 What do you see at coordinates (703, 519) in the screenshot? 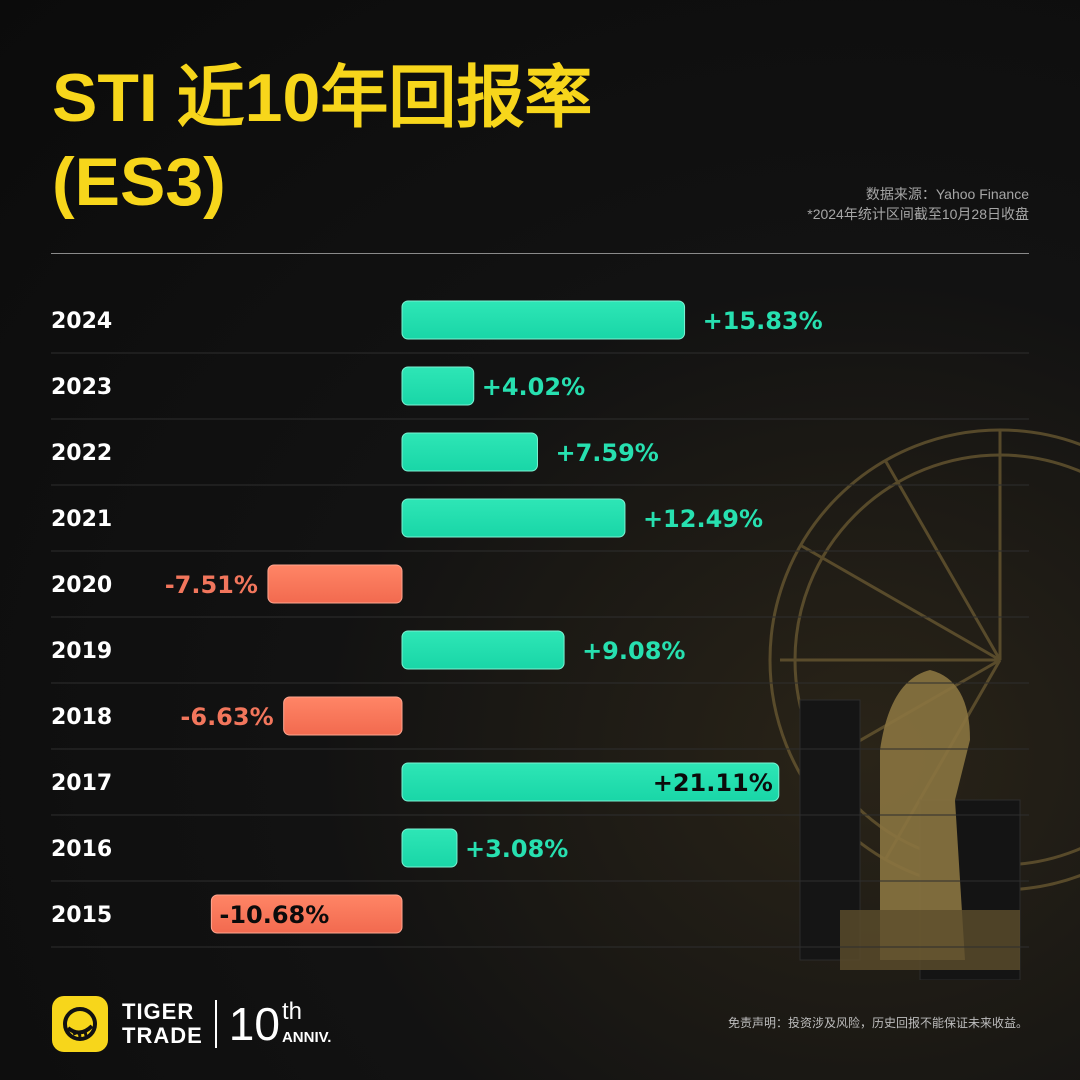
I see `value-label-2021: +12.49%` at bounding box center [703, 519].